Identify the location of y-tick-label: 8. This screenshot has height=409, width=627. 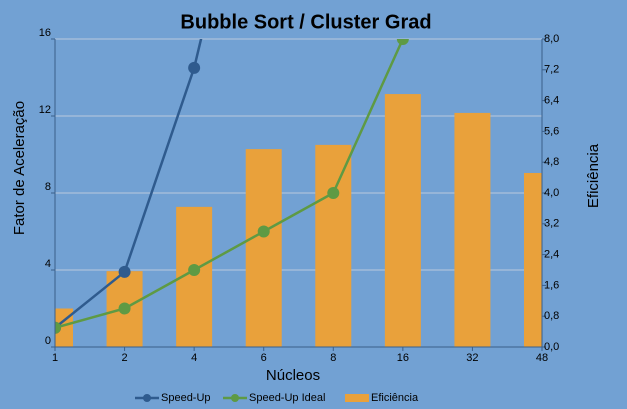
(48, 187).